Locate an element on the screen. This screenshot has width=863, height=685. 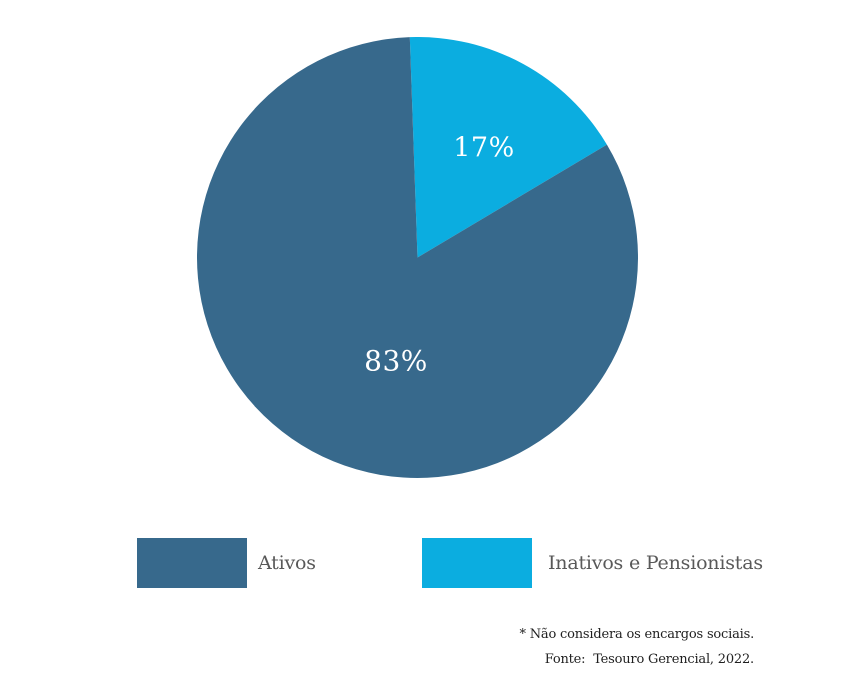
legend-item-inativos: Inativos e Pensionistas is located at coordinates (592, 563).